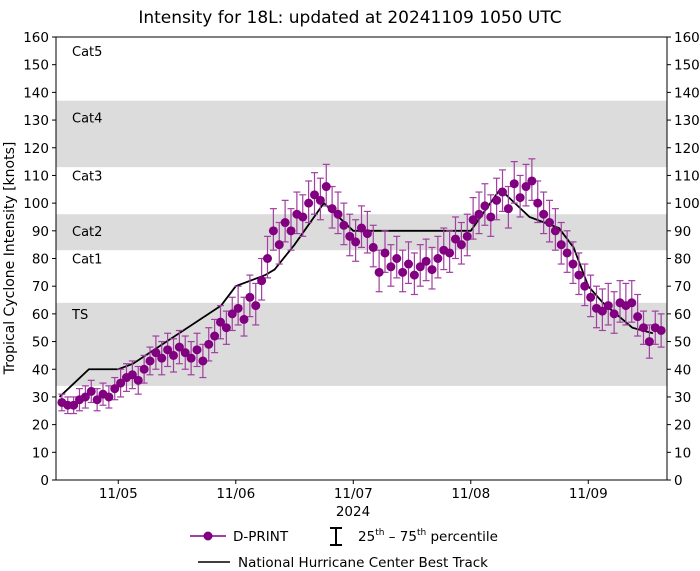 The height and width of the screenshot is (571, 700). Describe the element at coordinates (353, 494) in the screenshot. I see `x-tick-label: 11/07` at that location.